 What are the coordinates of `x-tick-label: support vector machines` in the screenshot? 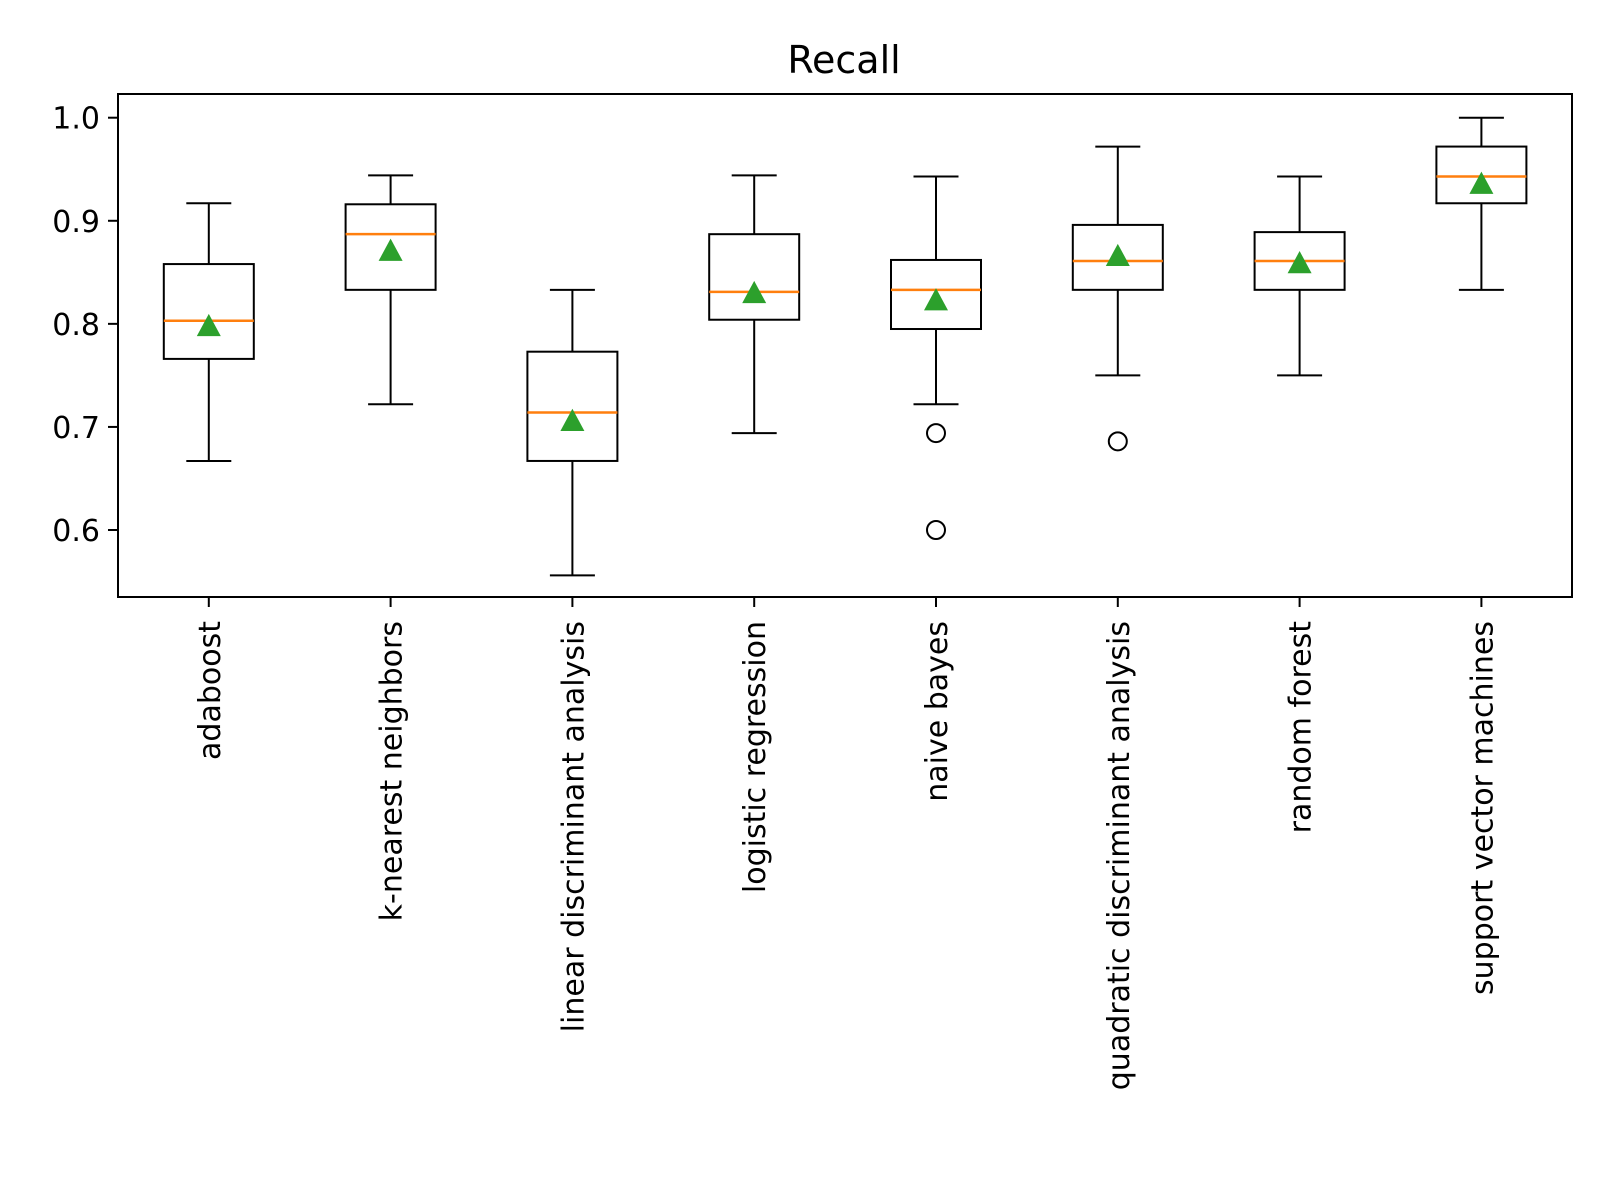 It's located at (1482, 808).